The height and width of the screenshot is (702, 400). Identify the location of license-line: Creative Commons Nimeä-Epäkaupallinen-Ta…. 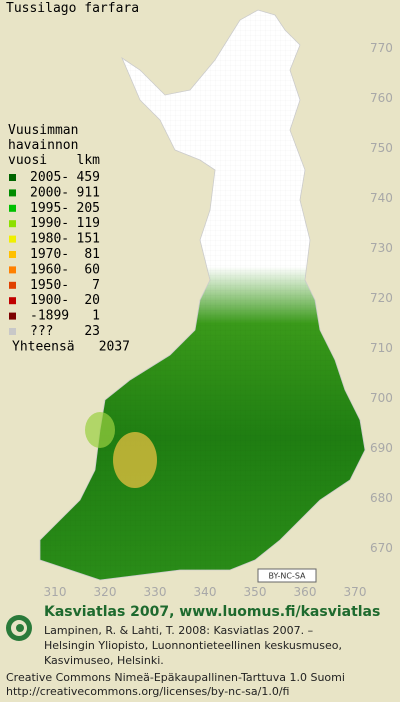
(175, 677).